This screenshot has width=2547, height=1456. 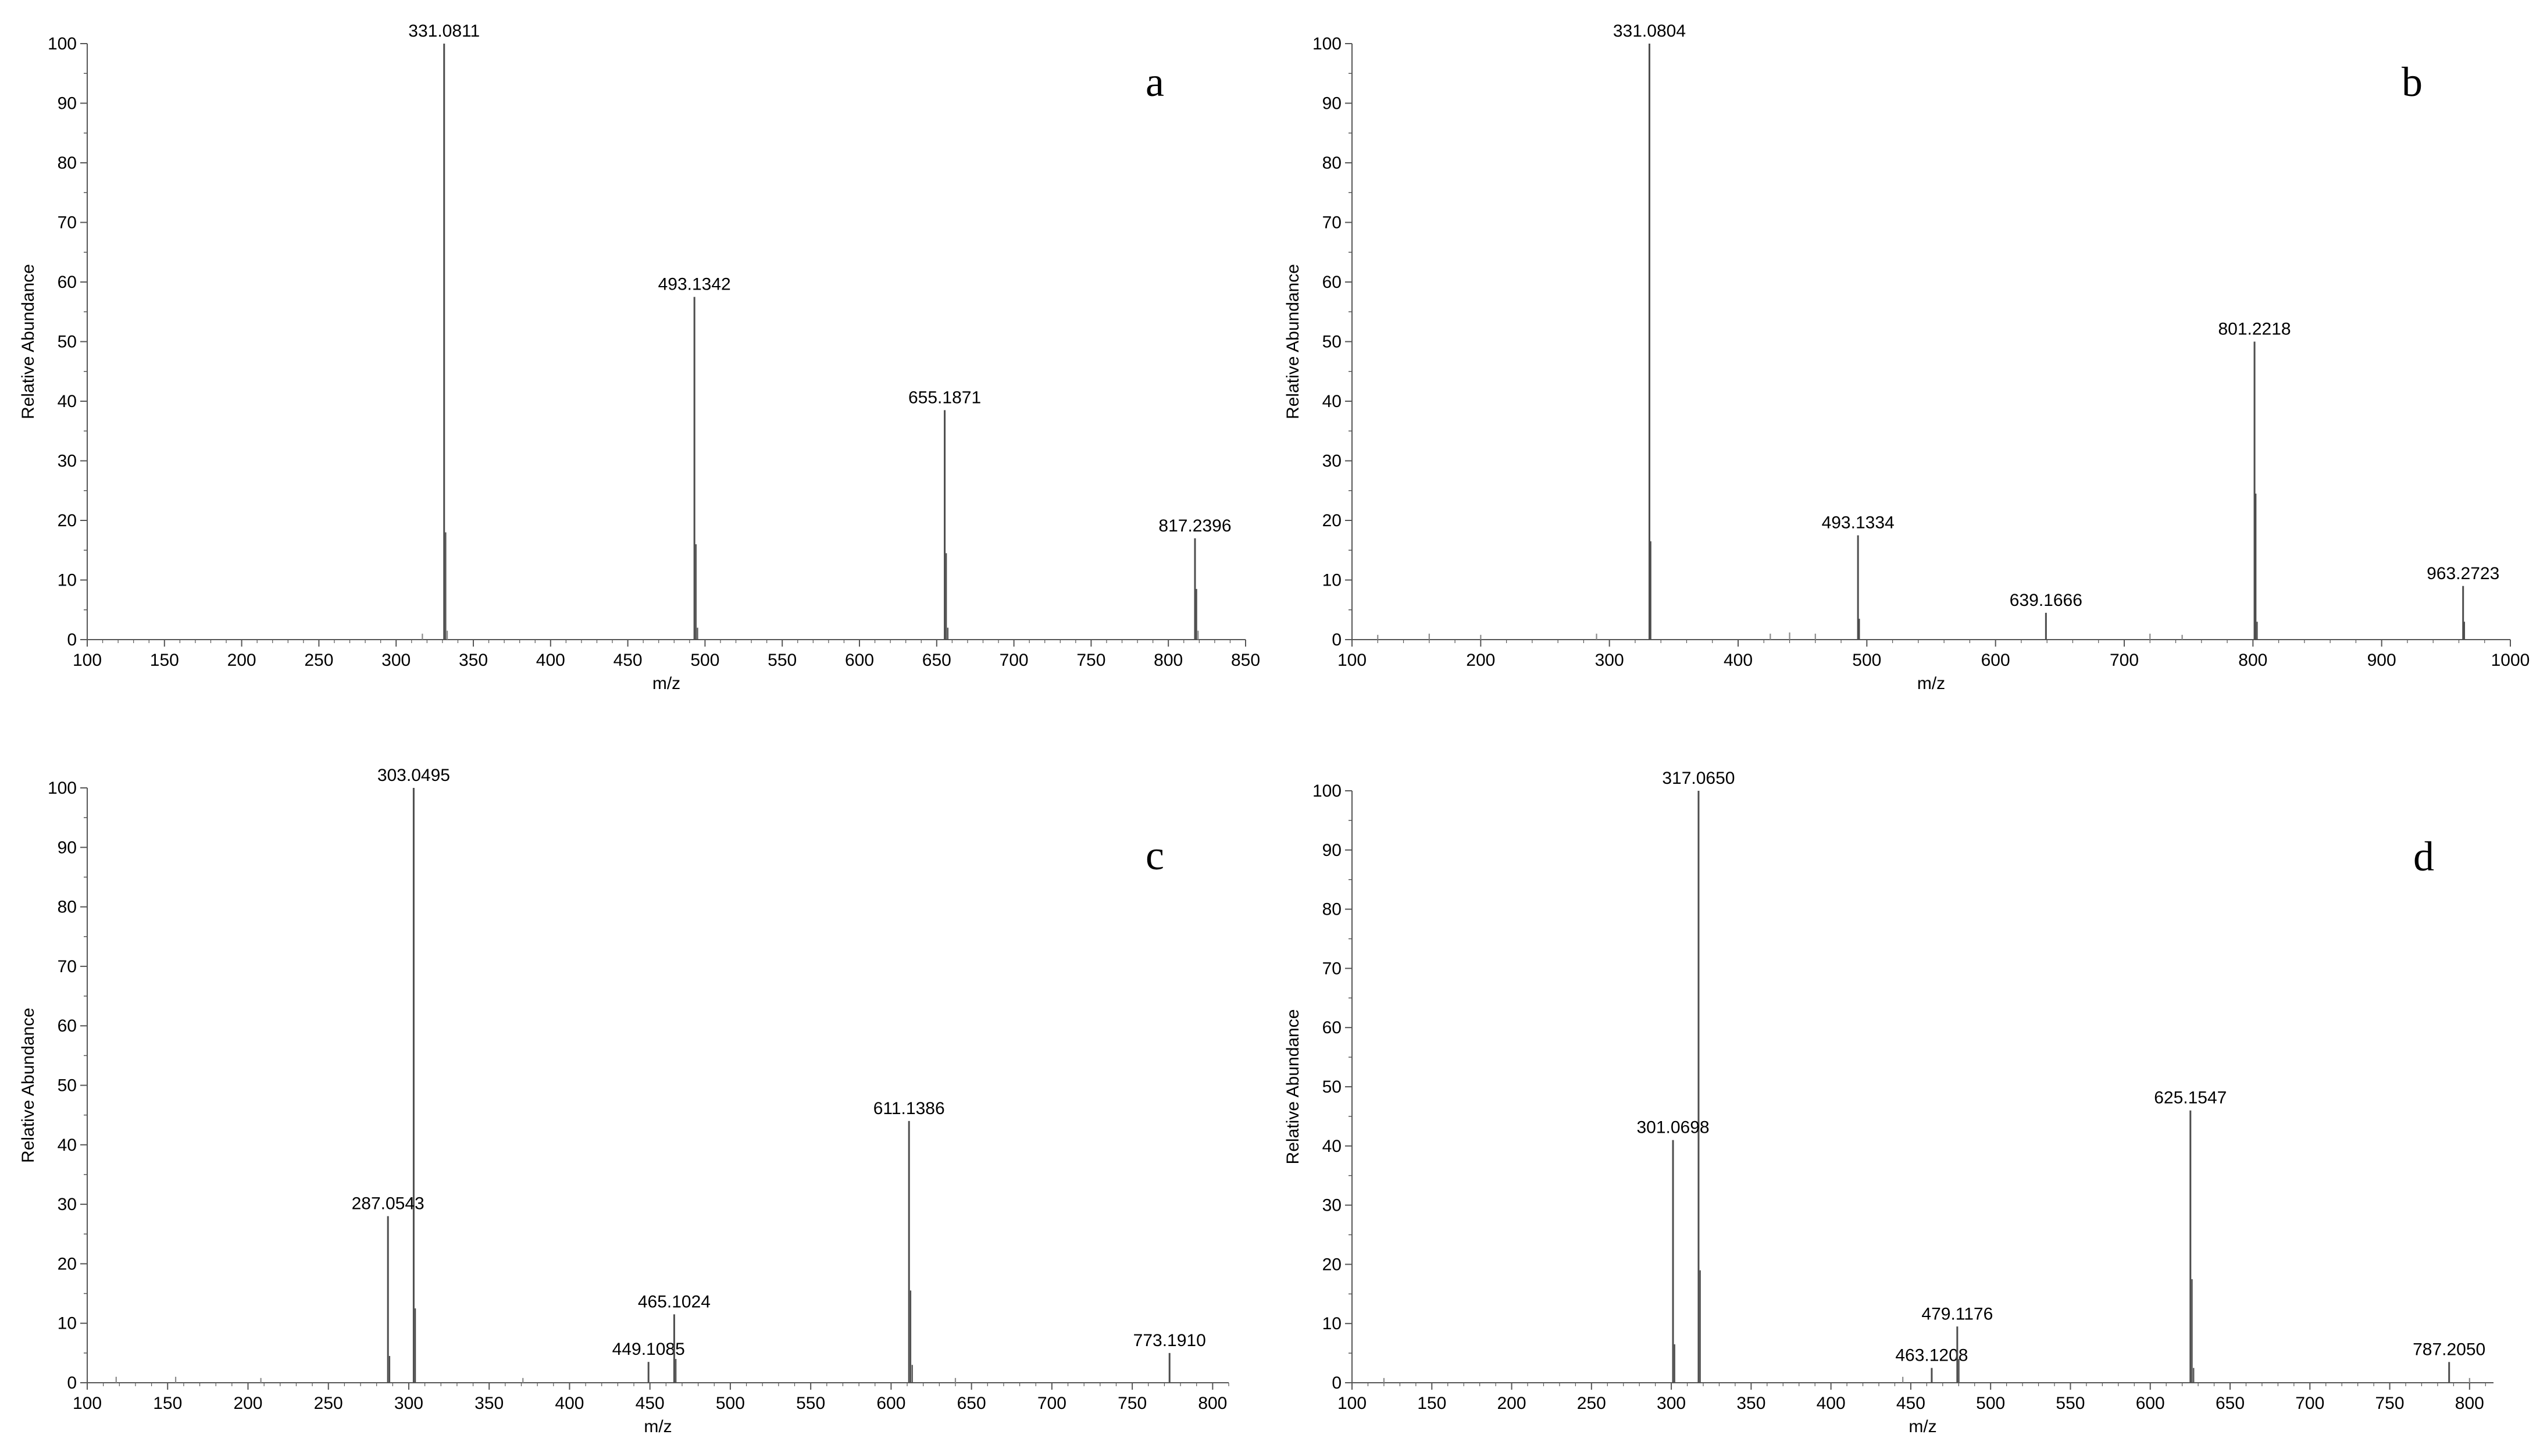 I want to click on peak-label: 611.1386, so click(x=909, y=1109).